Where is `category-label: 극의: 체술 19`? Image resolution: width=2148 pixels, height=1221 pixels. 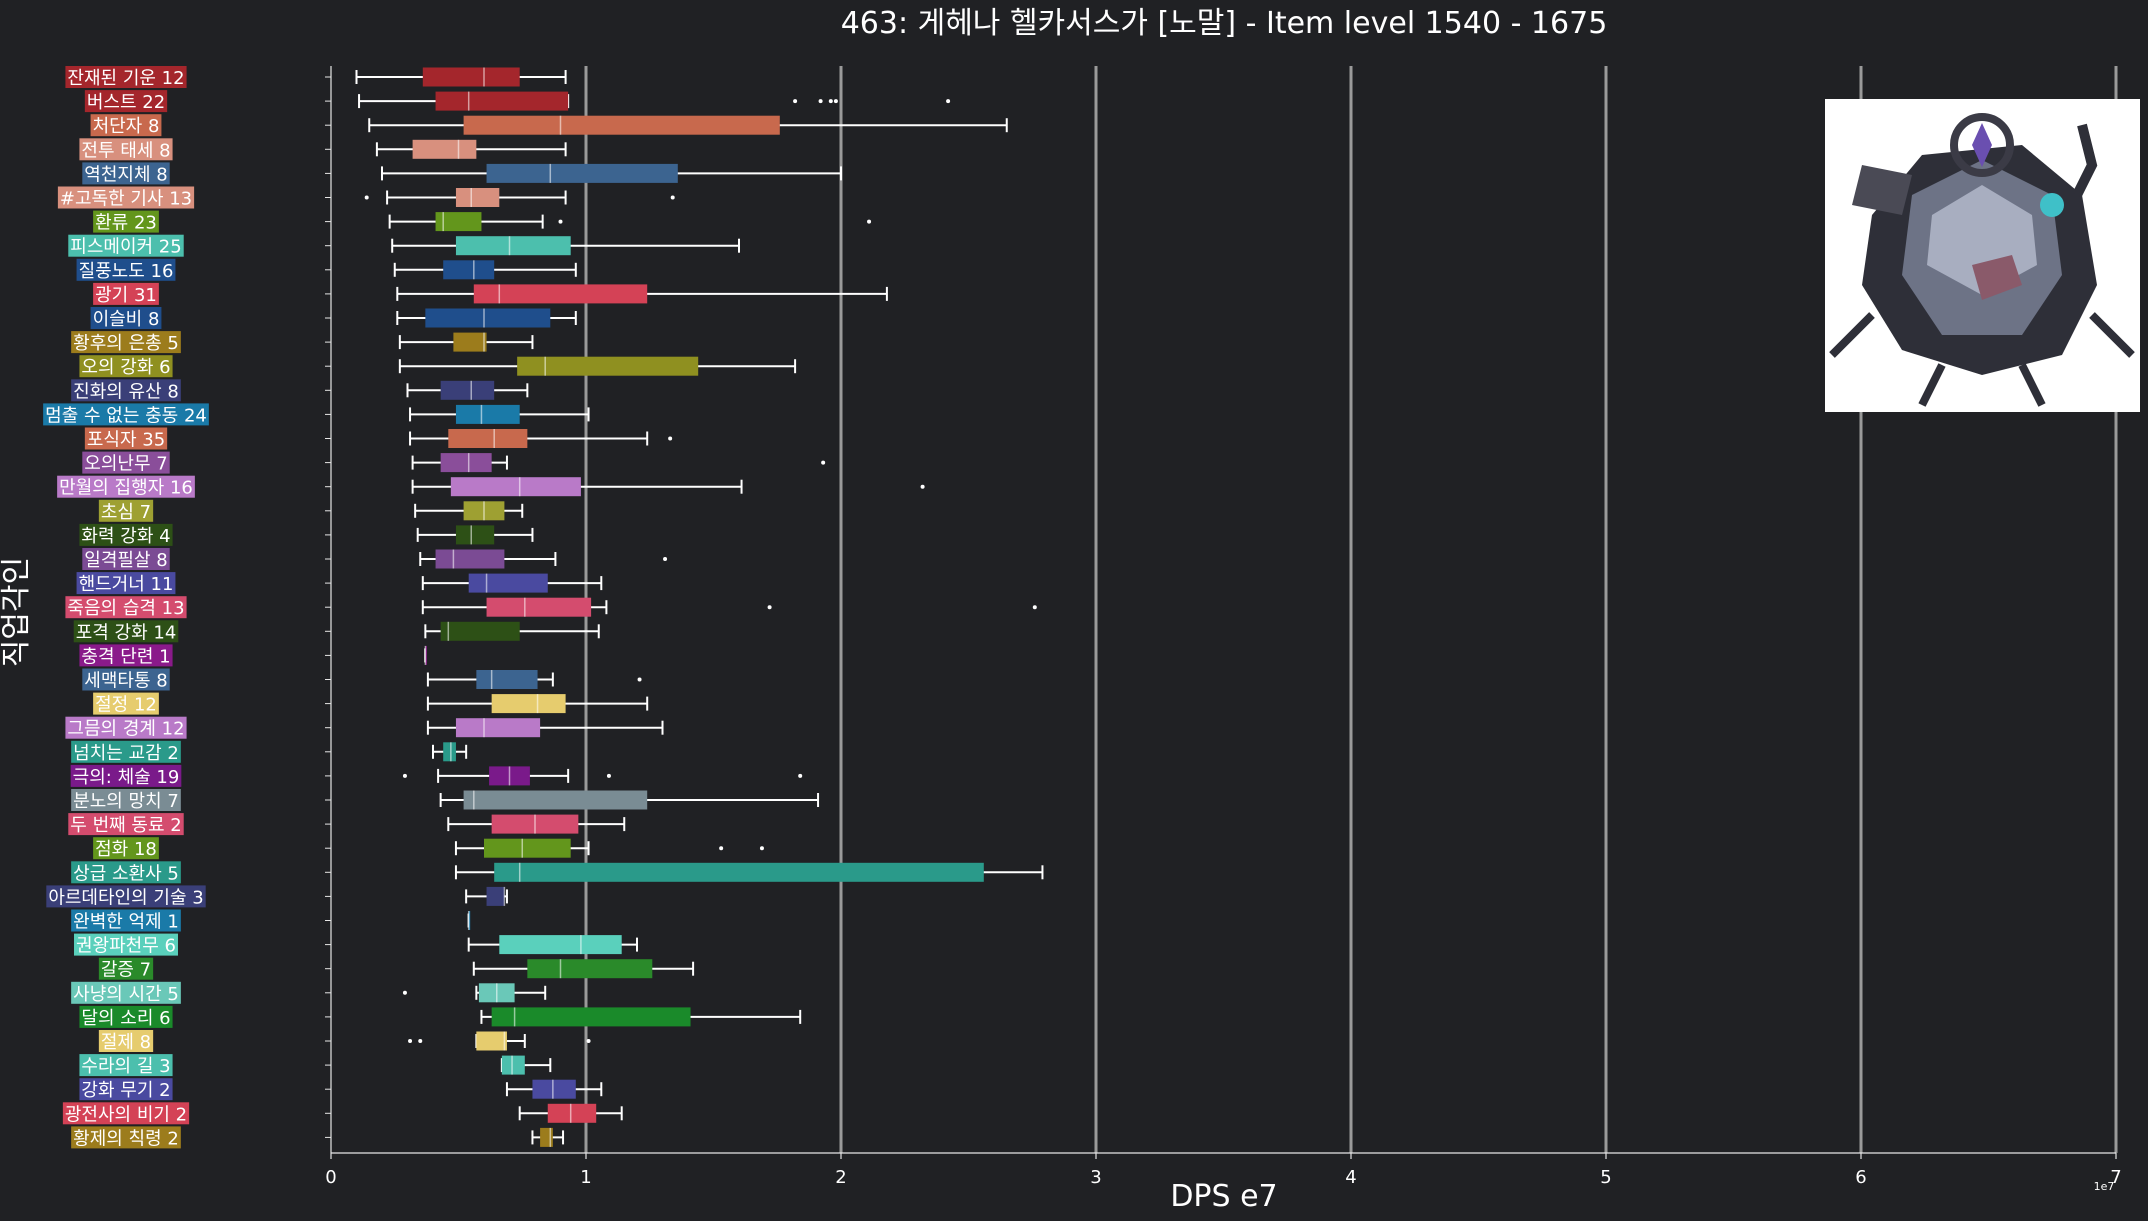
category-label: 극의: 체술 19 is located at coordinates (126, 776).